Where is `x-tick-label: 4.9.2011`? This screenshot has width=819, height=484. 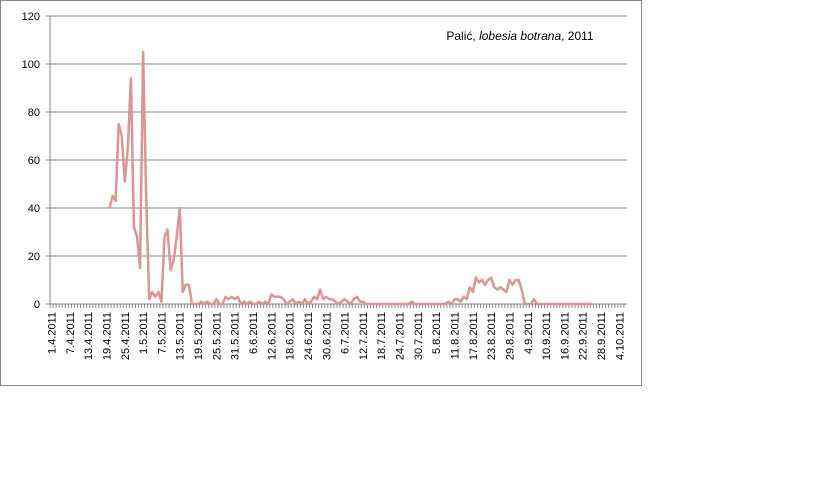 x-tick-label: 4.9.2011 is located at coordinates (529, 333).